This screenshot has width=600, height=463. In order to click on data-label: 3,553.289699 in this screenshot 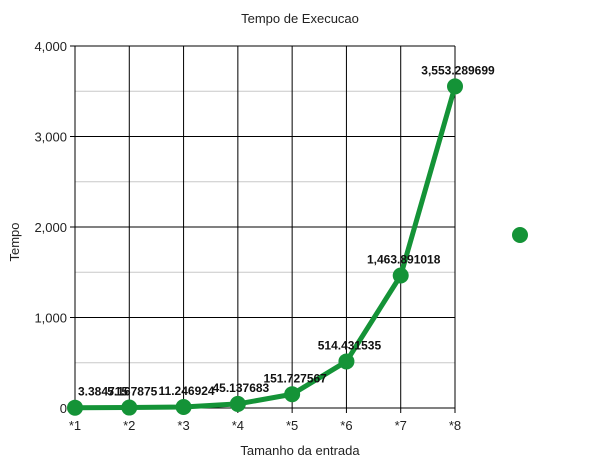, I will do `click(458, 70)`.